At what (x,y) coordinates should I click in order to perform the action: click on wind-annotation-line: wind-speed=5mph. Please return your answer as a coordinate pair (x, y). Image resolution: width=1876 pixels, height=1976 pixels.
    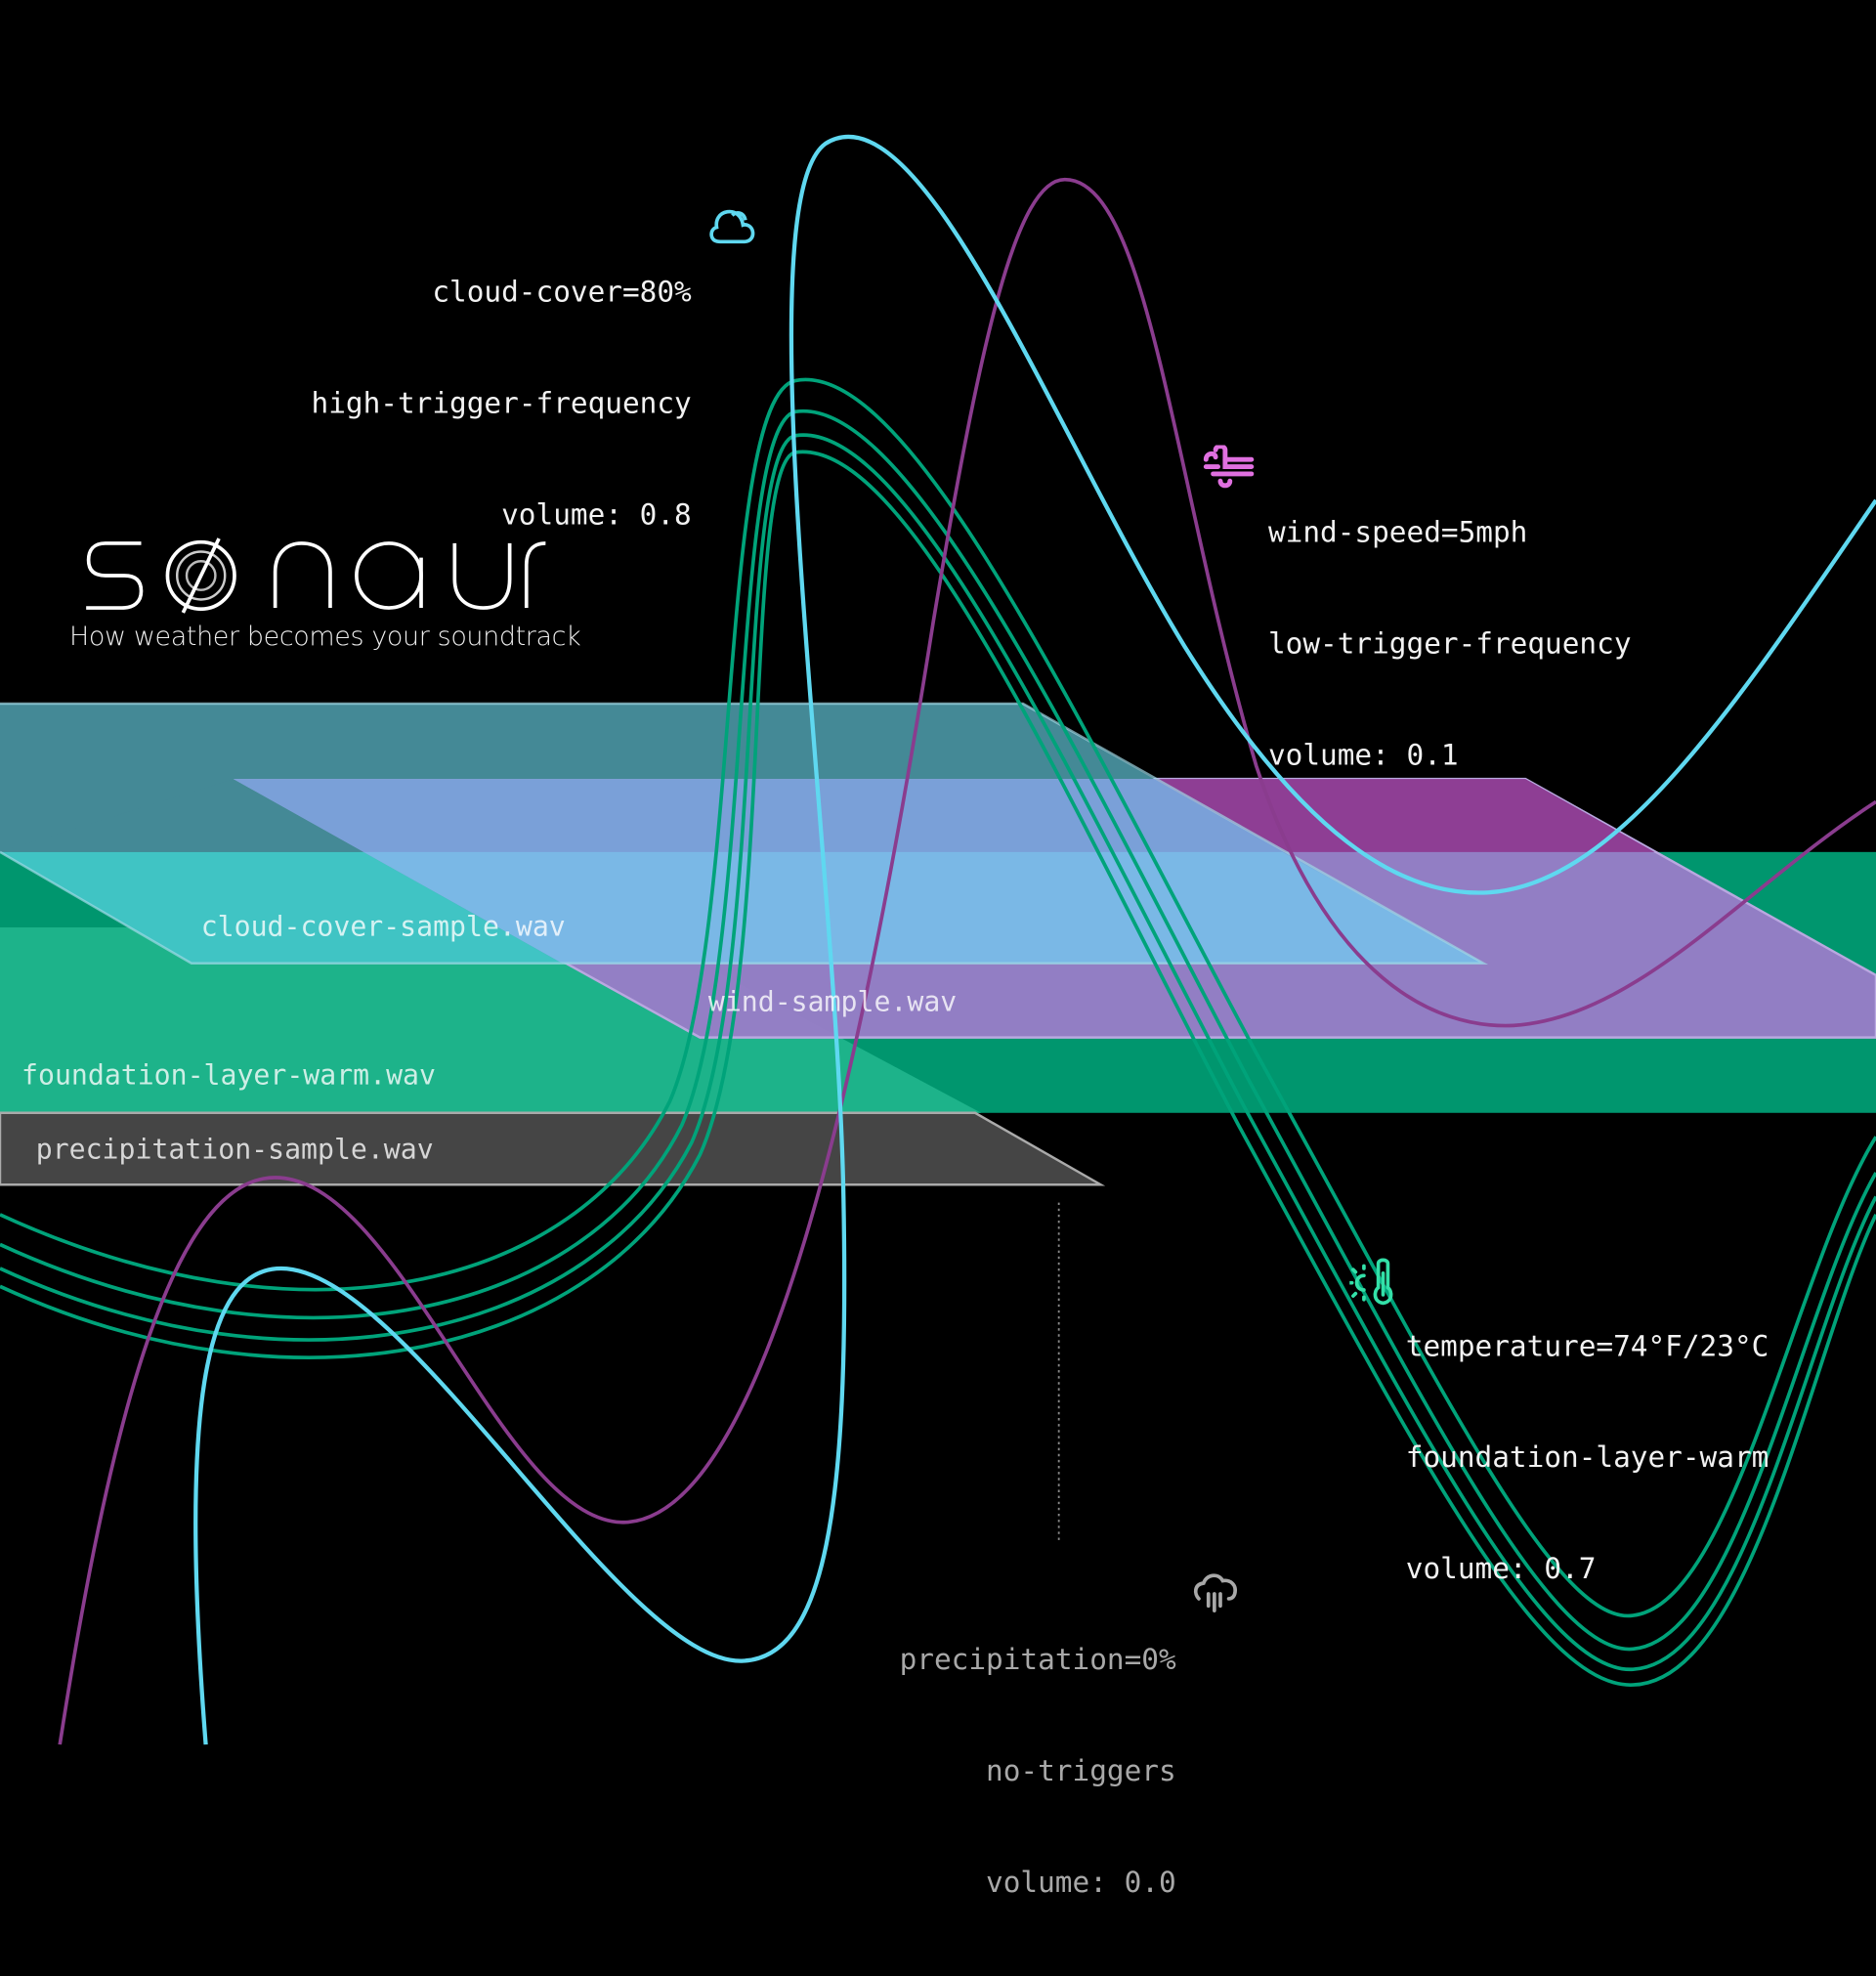
    Looking at the image, I should click on (1397, 532).